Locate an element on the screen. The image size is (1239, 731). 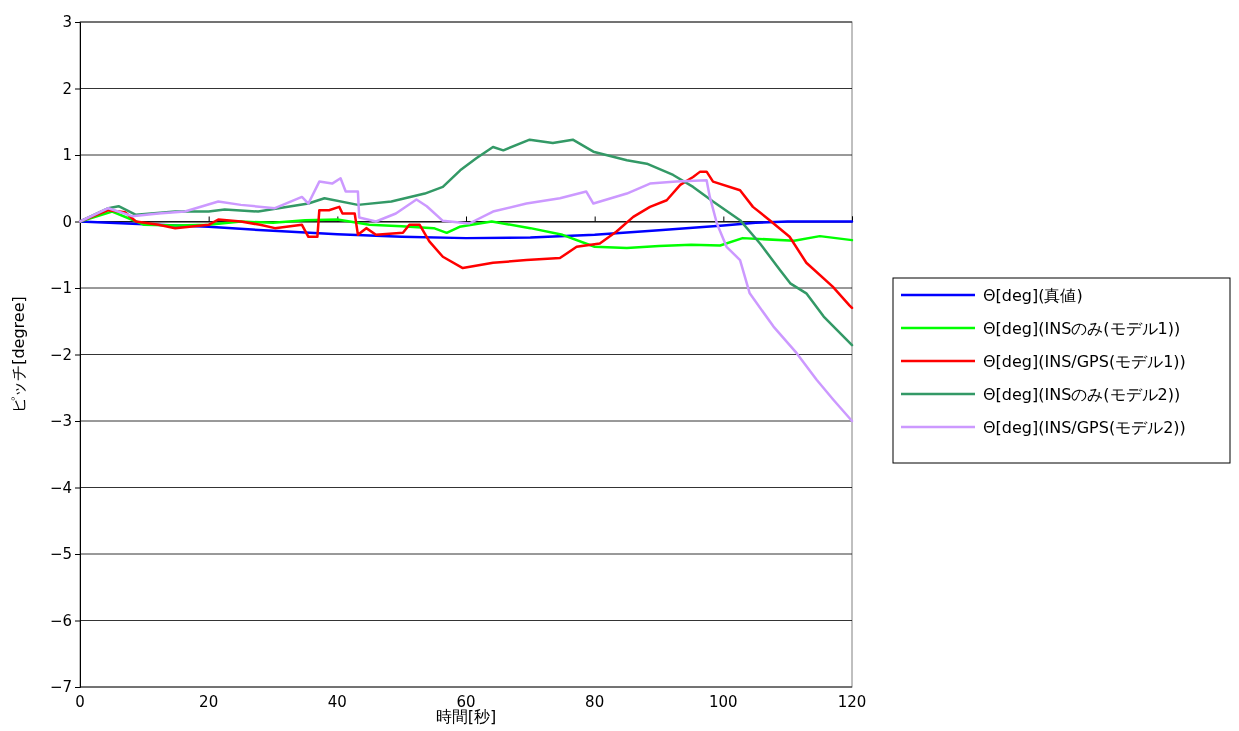
x-tick-label: 20 is located at coordinates (209, 702).